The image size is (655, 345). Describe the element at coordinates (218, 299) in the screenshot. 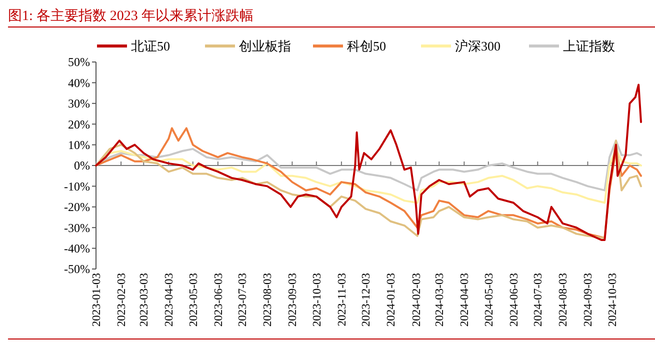

I see `x-tick-label: 2023-06-03` at that location.